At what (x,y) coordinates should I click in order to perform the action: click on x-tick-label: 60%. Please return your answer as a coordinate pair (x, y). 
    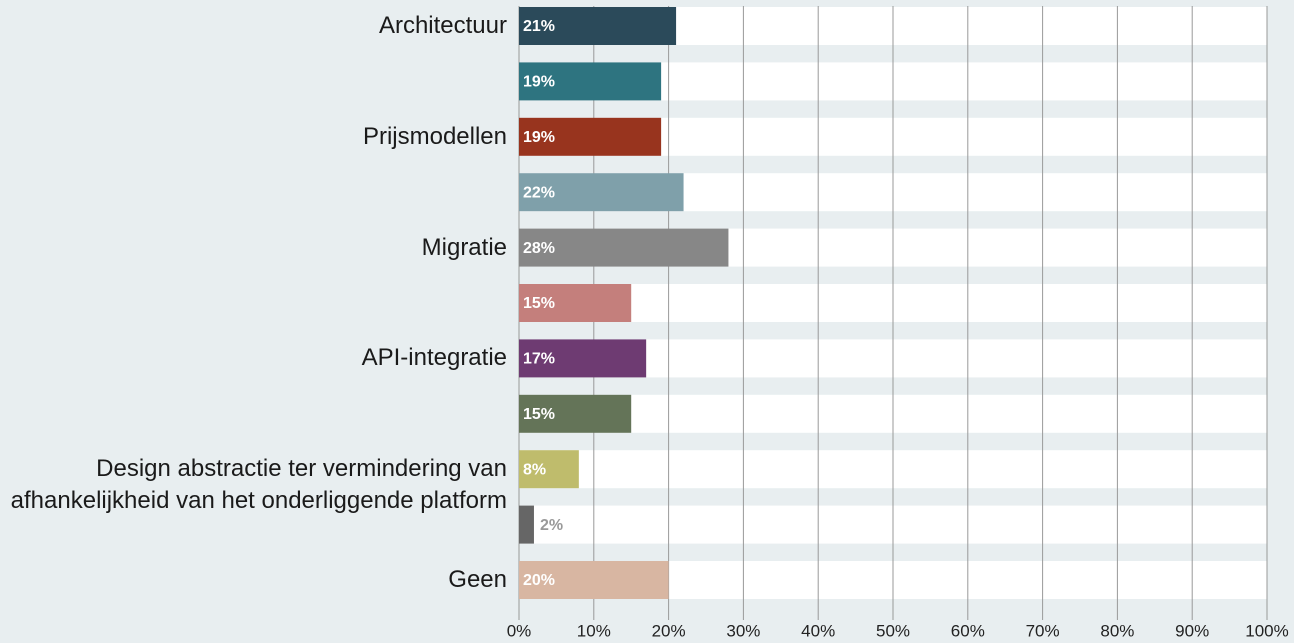
    Looking at the image, I should click on (968, 630).